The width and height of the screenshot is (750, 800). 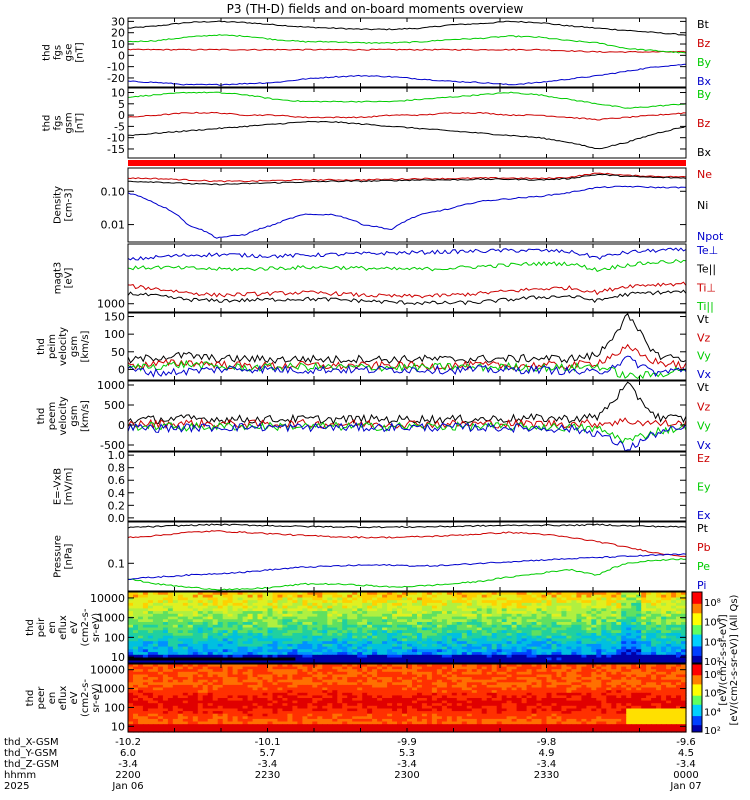 What do you see at coordinates (117, 518) in the screenshot?
I see `y-tick-label: 0.0` at bounding box center [117, 518].